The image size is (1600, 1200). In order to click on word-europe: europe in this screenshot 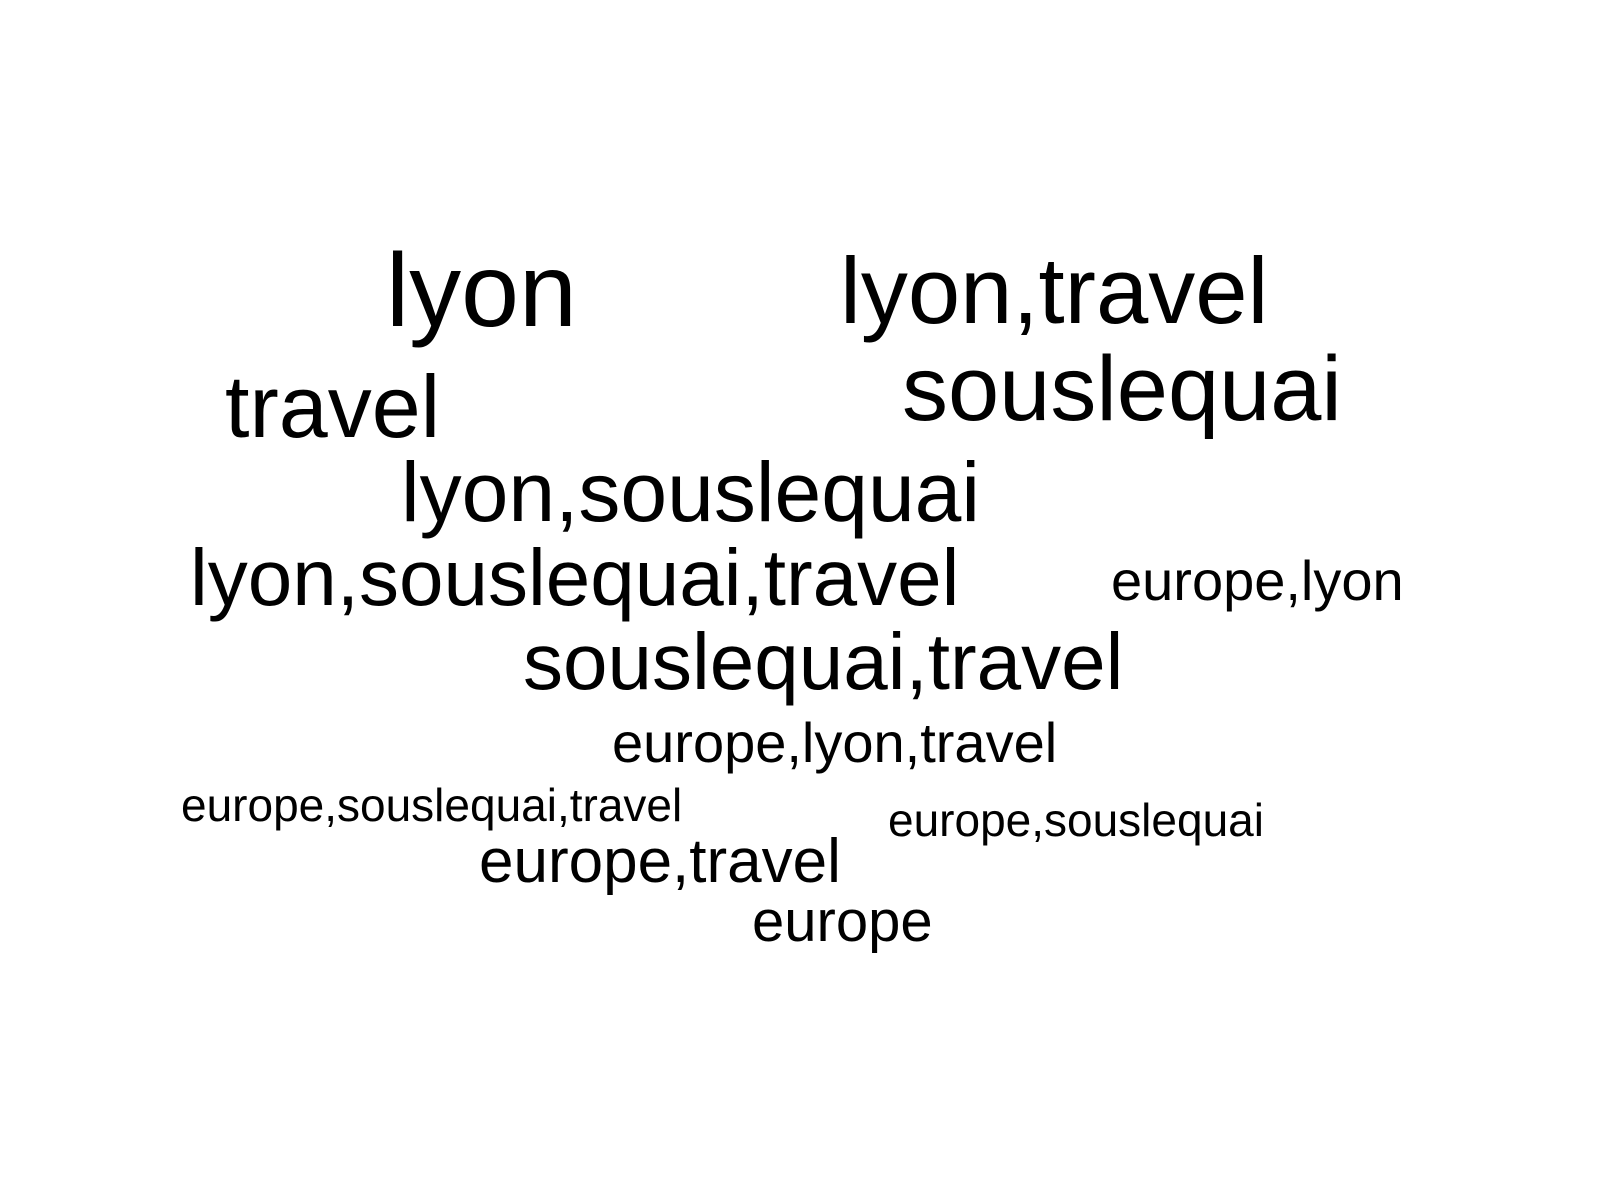, I will do `click(842, 921)`.